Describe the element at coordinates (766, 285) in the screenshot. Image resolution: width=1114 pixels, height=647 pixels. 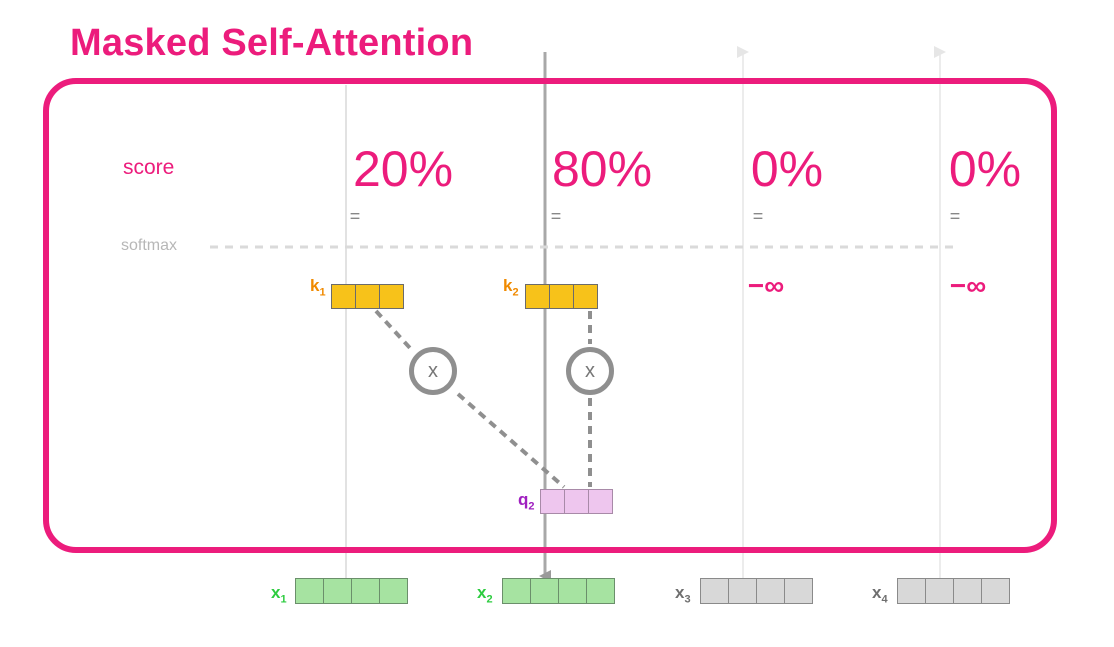
I see `masked-score-3: −∞` at that location.